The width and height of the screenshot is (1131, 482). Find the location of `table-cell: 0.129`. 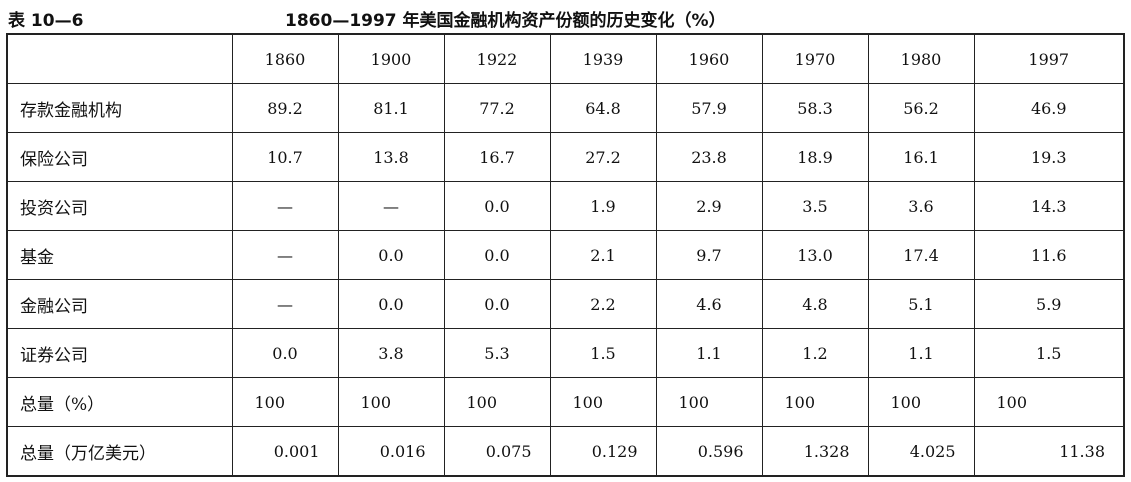

table-cell: 0.129 is located at coordinates (603, 451).